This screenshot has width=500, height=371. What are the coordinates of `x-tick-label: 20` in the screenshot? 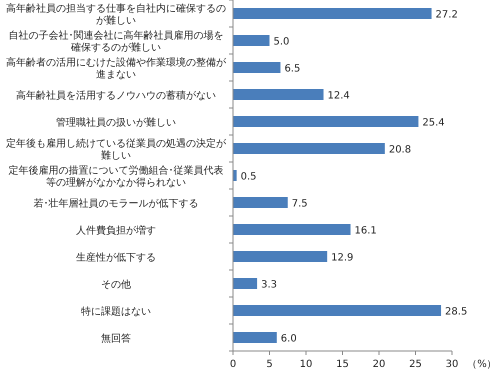 It's located at (379, 364).